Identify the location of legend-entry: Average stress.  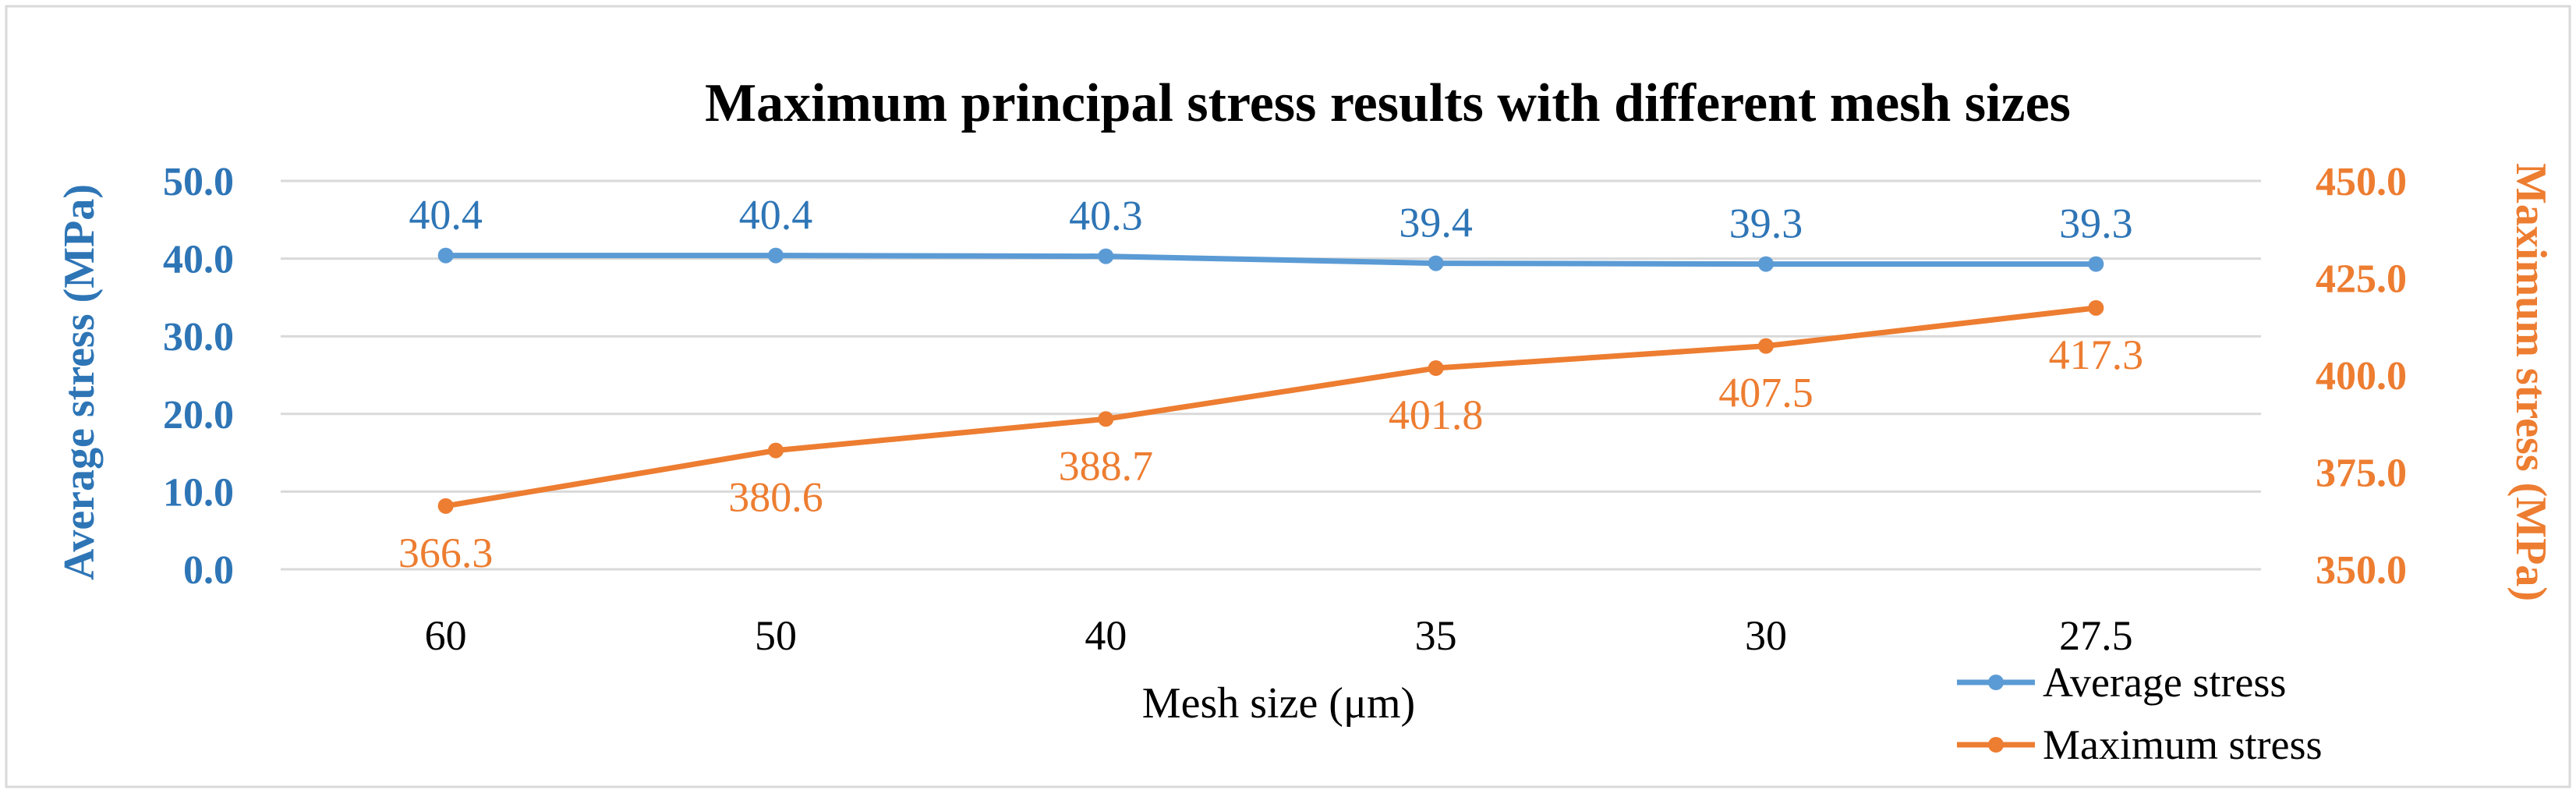
(2164, 682).